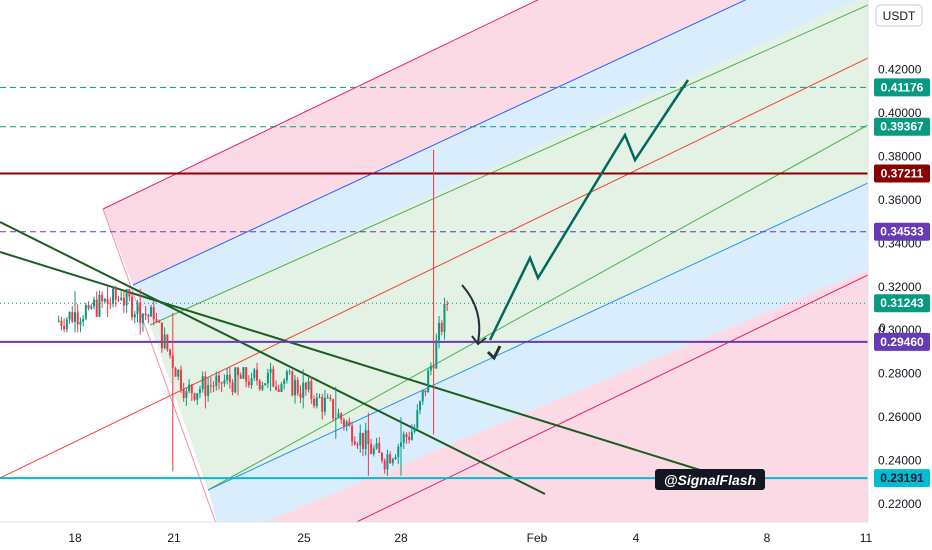  I want to click on price-label: 0.31243, so click(902, 303).